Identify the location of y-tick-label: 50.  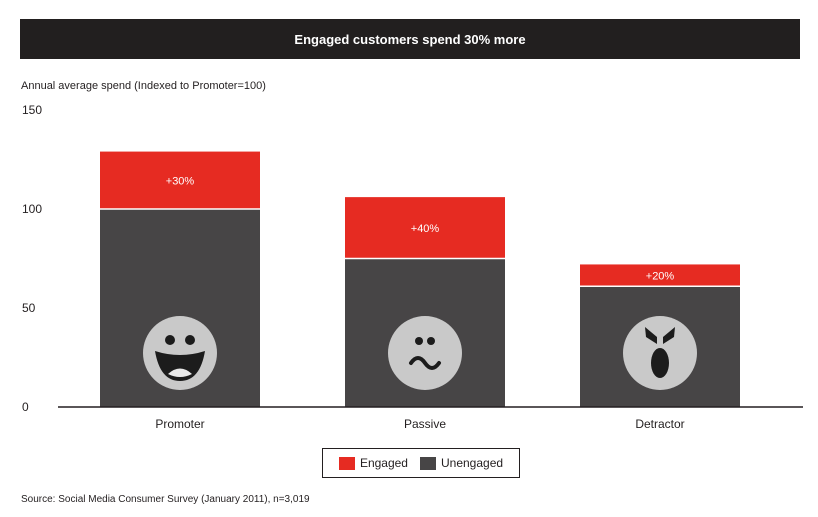
(29, 308).